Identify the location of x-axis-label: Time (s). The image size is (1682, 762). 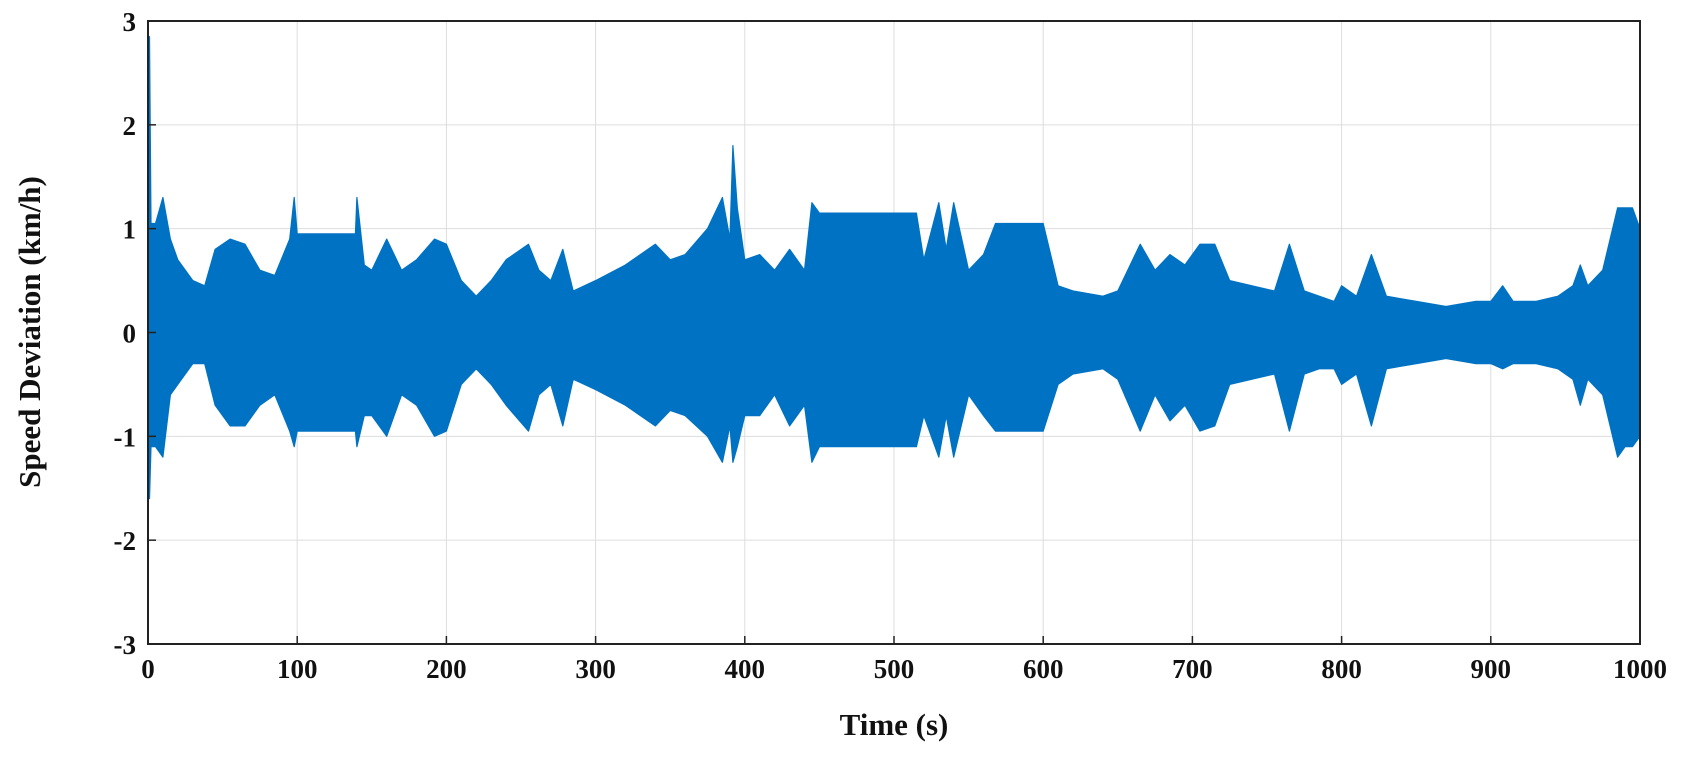
(894, 724).